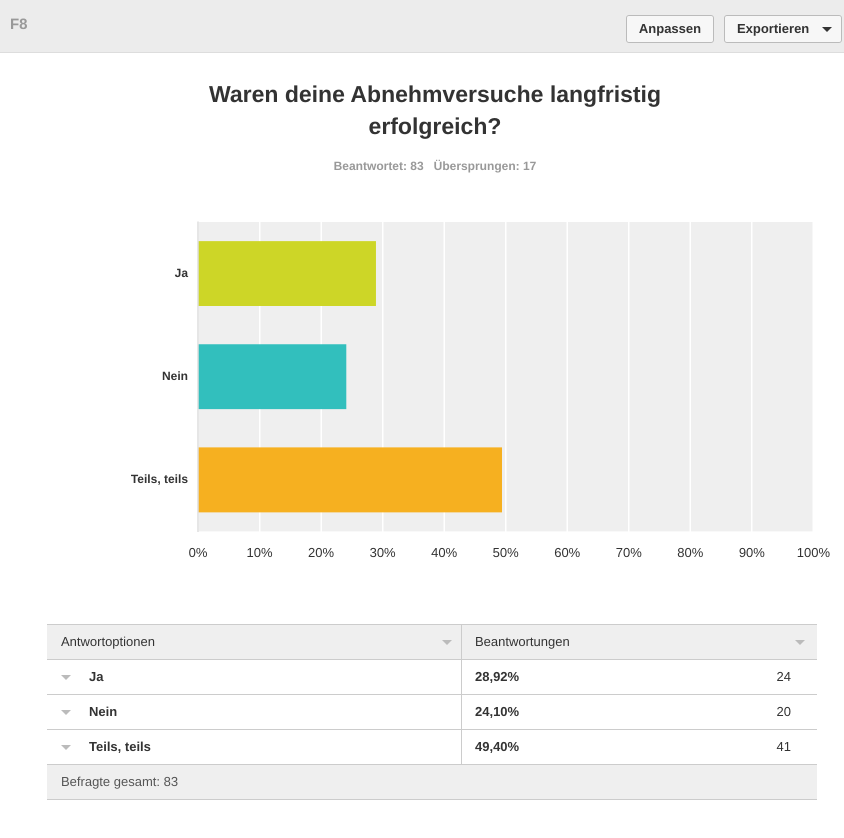  Describe the element at coordinates (567, 552) in the screenshot. I see `x-tick-label: 60%` at that location.